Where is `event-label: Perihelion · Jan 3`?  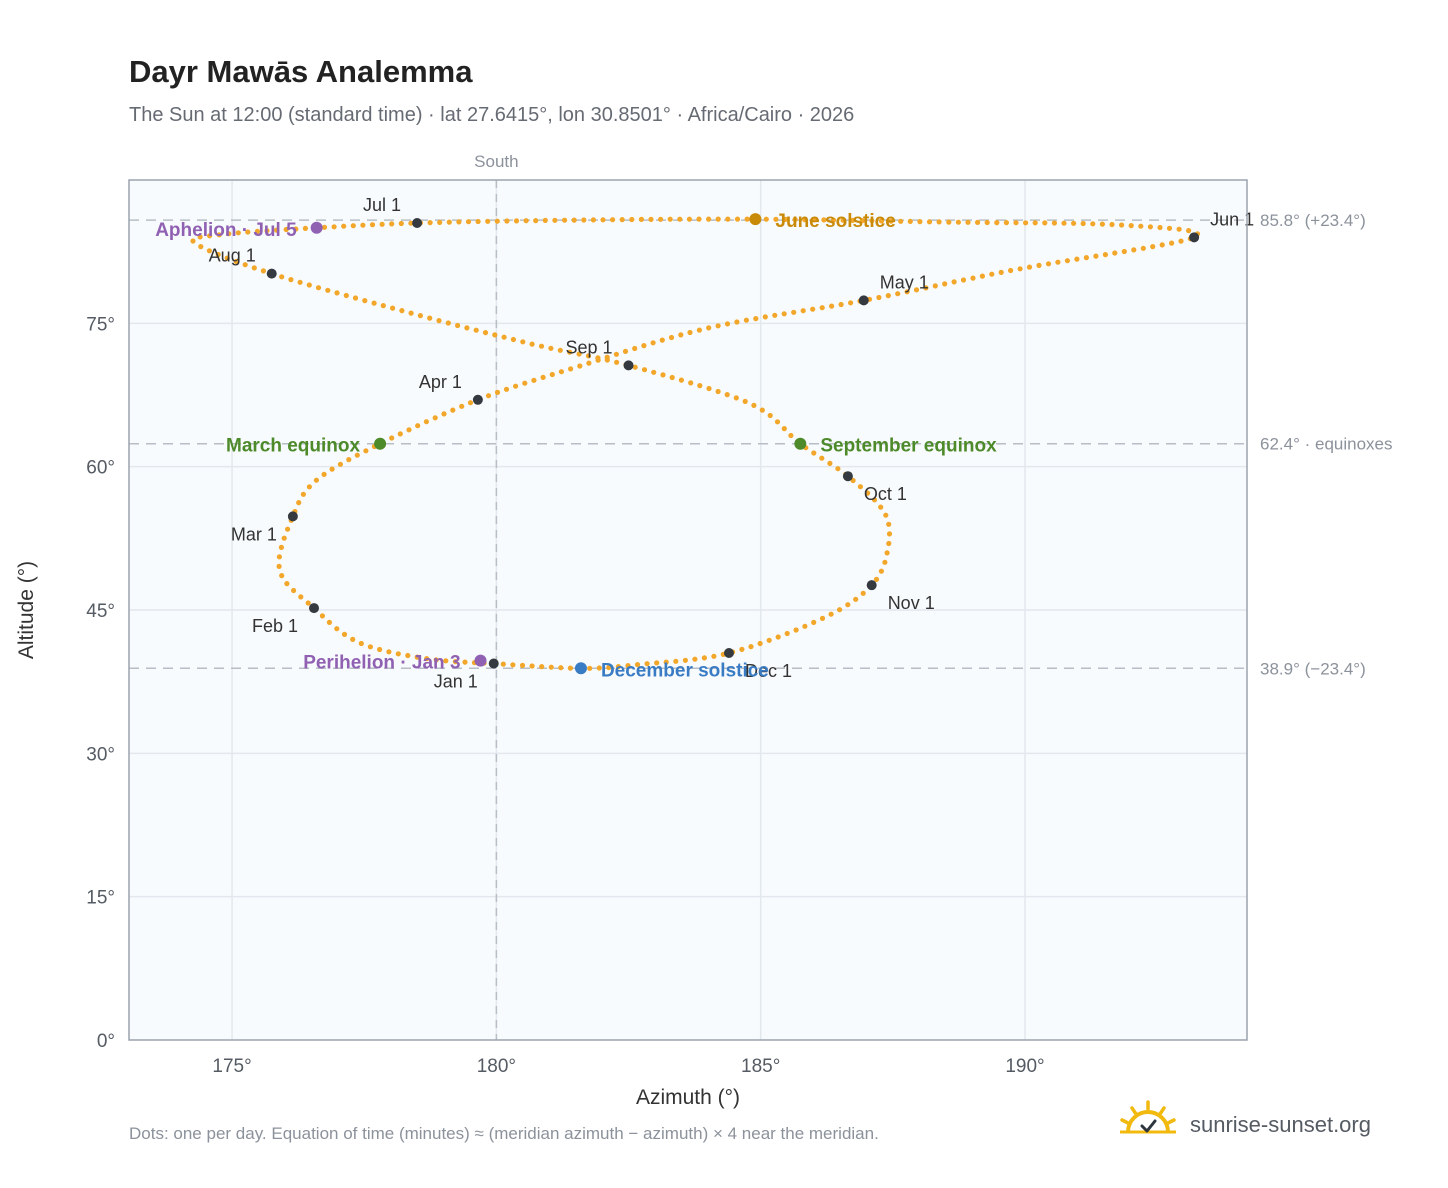
event-label: Perihelion · Jan 3 is located at coordinates (381, 663).